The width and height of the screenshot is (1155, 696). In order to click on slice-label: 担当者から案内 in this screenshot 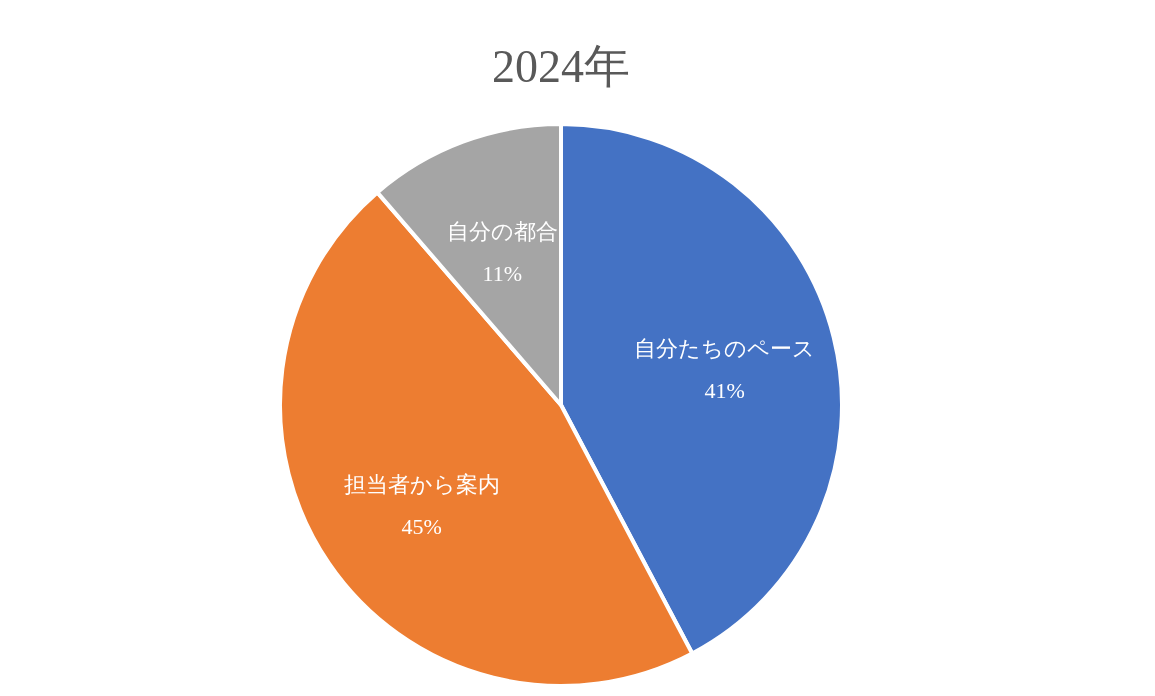, I will do `click(421, 485)`.